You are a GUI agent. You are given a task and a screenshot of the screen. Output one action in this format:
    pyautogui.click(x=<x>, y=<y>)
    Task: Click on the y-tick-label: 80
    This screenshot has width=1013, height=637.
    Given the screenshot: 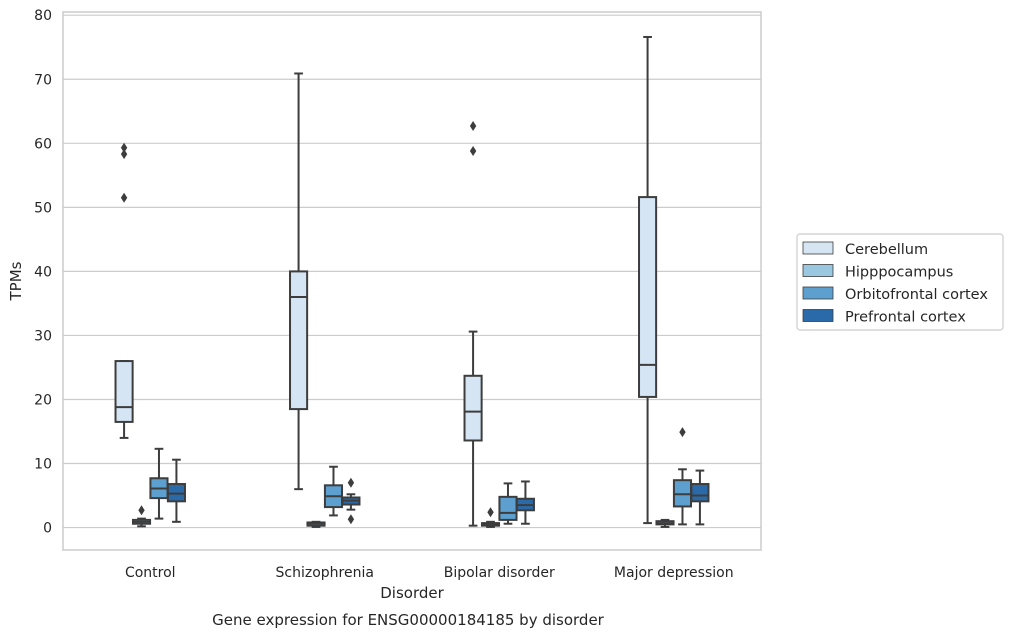 What is the action you would take?
    pyautogui.click(x=43, y=16)
    